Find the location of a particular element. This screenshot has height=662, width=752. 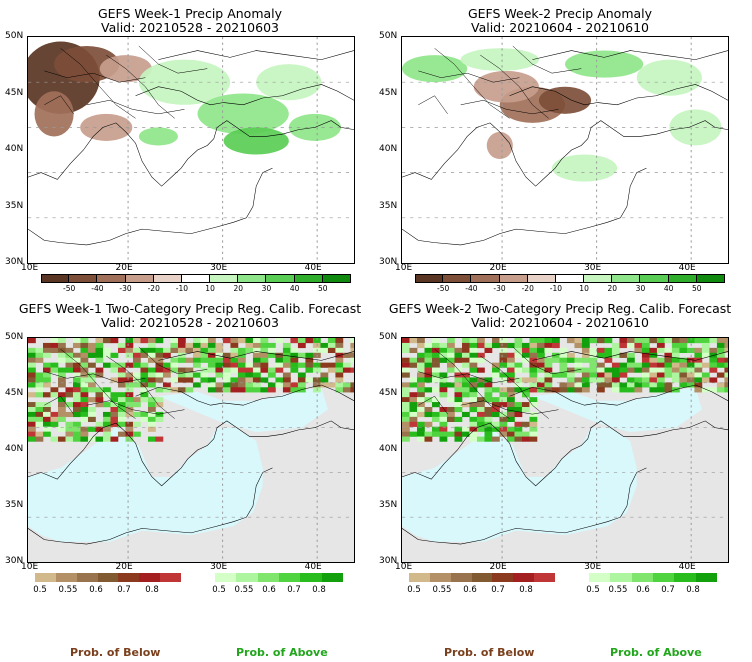

colorbar-label: 0.5 is located at coordinates (593, 590).